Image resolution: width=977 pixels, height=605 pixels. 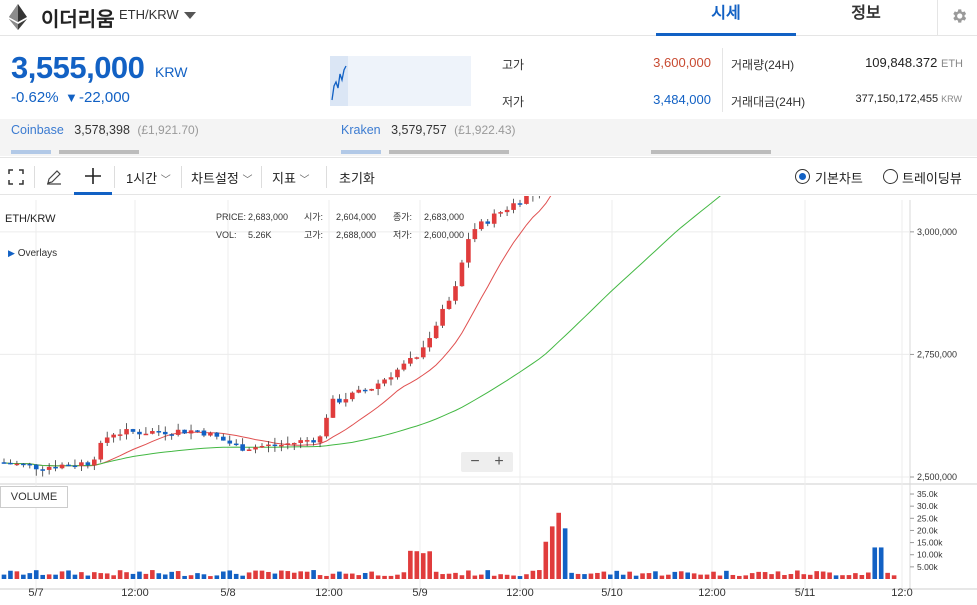 What do you see at coordinates (488, 18) in the screenshot?
I see `header-bar: 이더리움 ETH/KRW 시세 정보` at bounding box center [488, 18].